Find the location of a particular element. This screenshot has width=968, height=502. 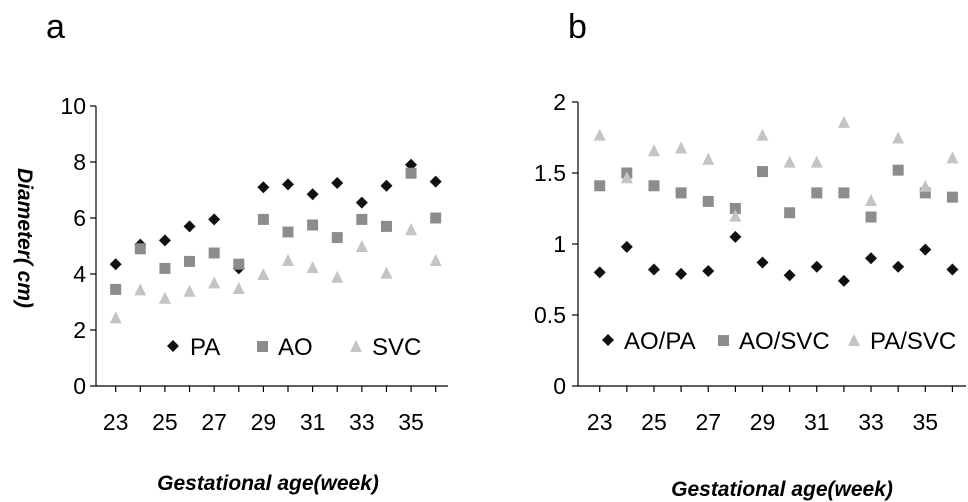

y-tick-label: 0.5 is located at coordinates (550, 315).